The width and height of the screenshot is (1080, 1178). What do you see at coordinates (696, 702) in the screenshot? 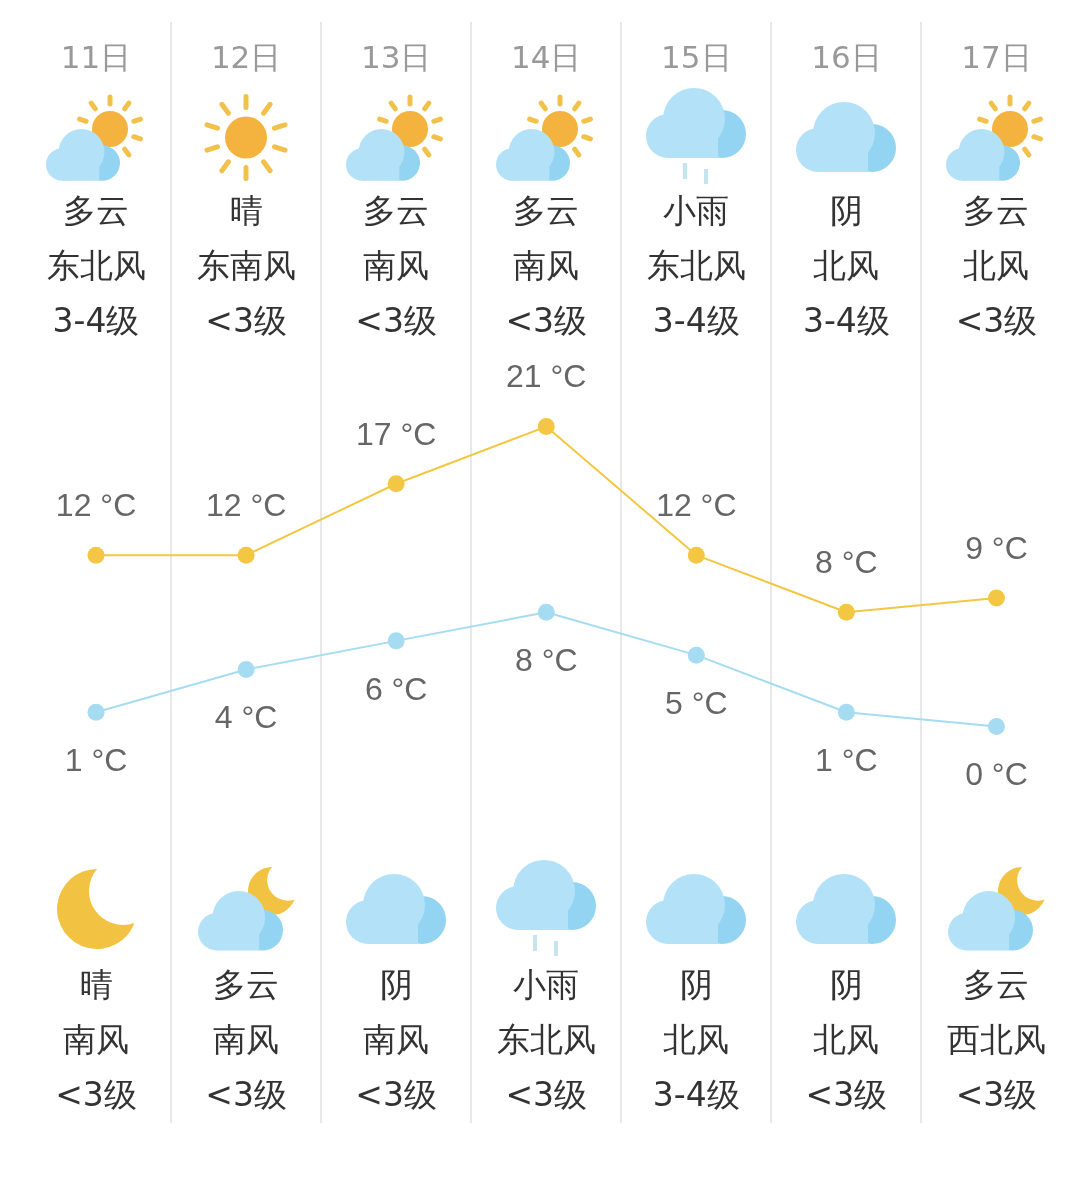
I see `data-label: 5 °C` at bounding box center [696, 702].